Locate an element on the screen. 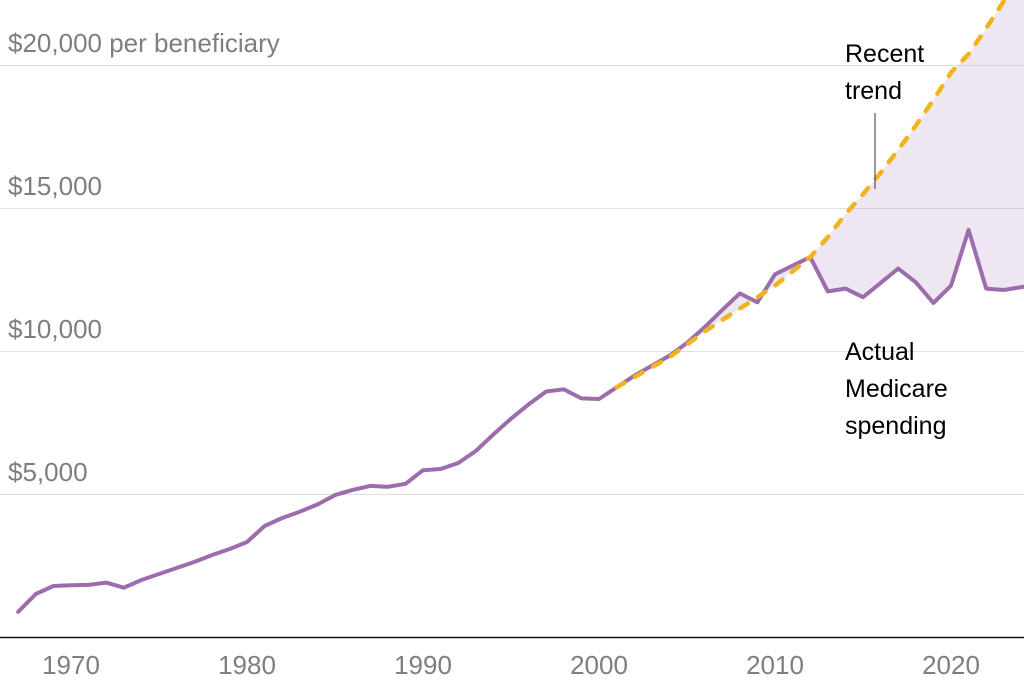  x-tick-label: 2010 is located at coordinates (775, 665).